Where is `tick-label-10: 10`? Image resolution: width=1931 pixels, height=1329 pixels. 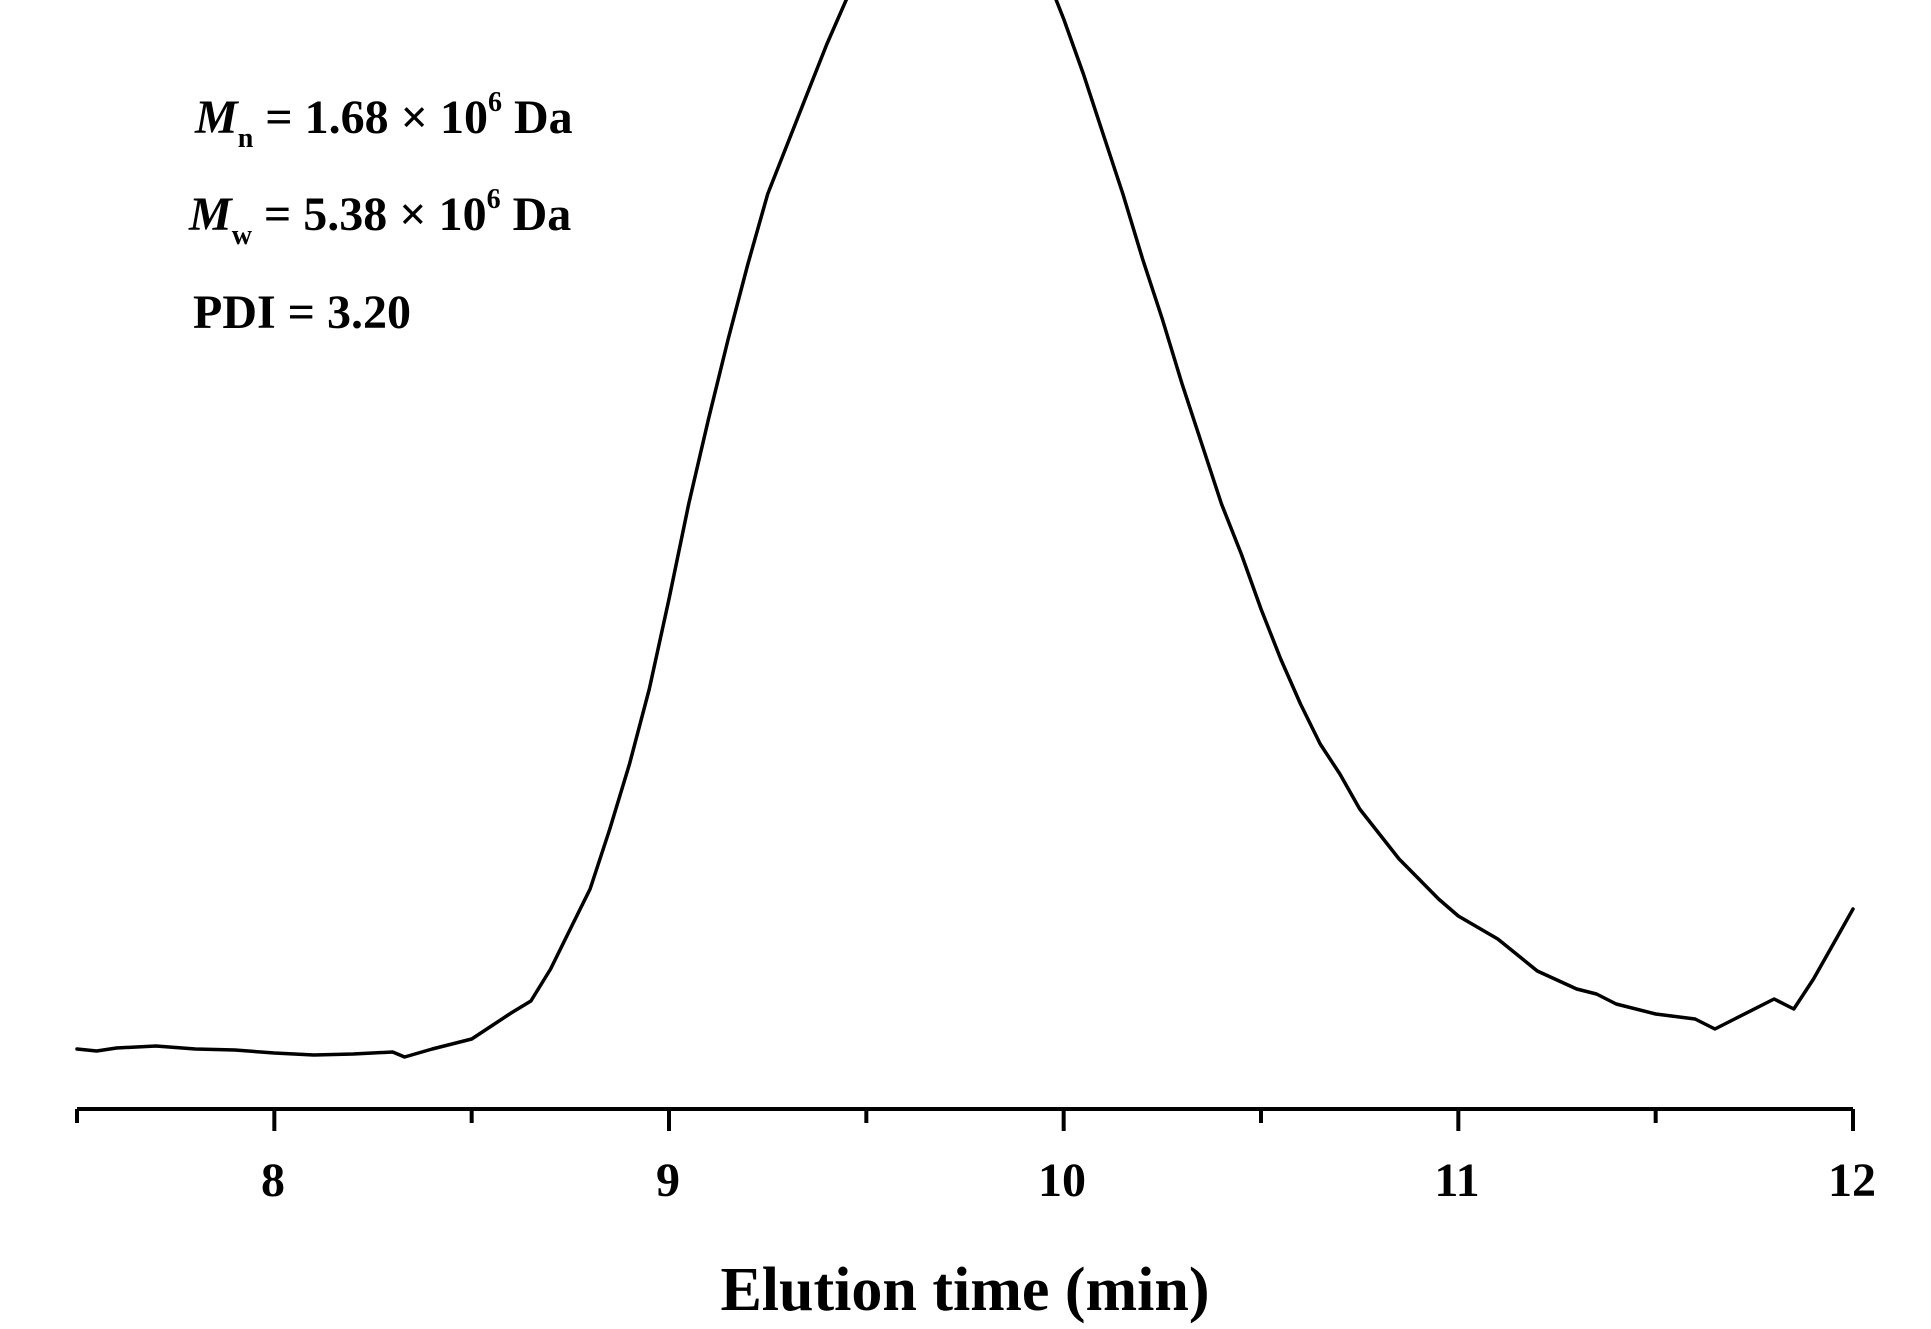 tick-label-10: 10 is located at coordinates (1062, 1180).